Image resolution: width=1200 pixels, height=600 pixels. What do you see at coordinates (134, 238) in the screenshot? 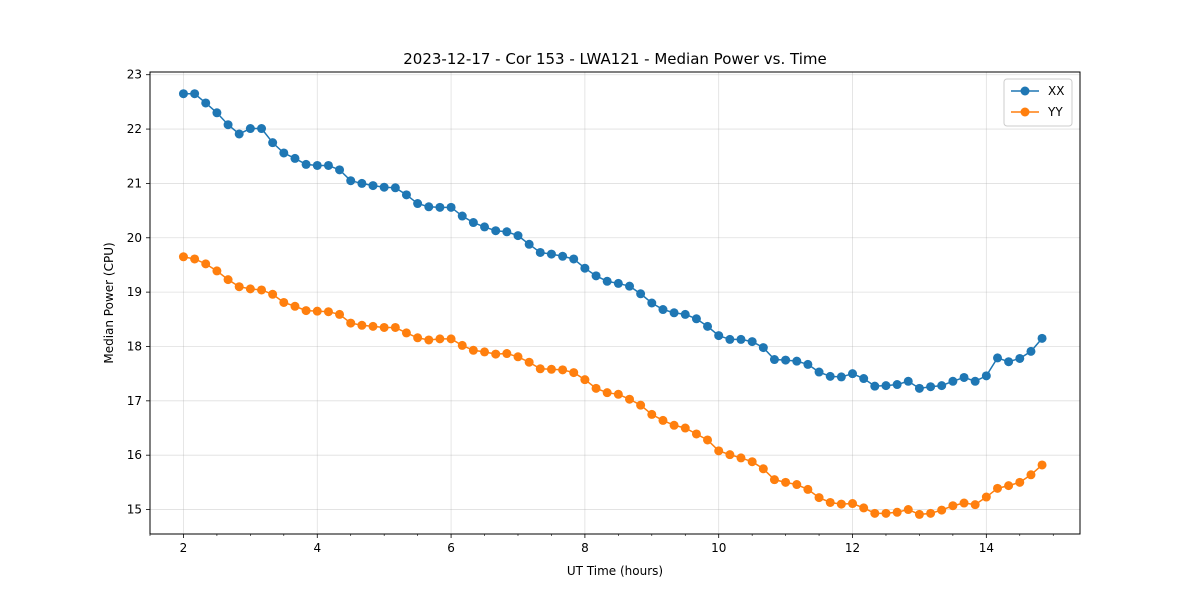
I see `y-tick-label: 20` at bounding box center [134, 238].